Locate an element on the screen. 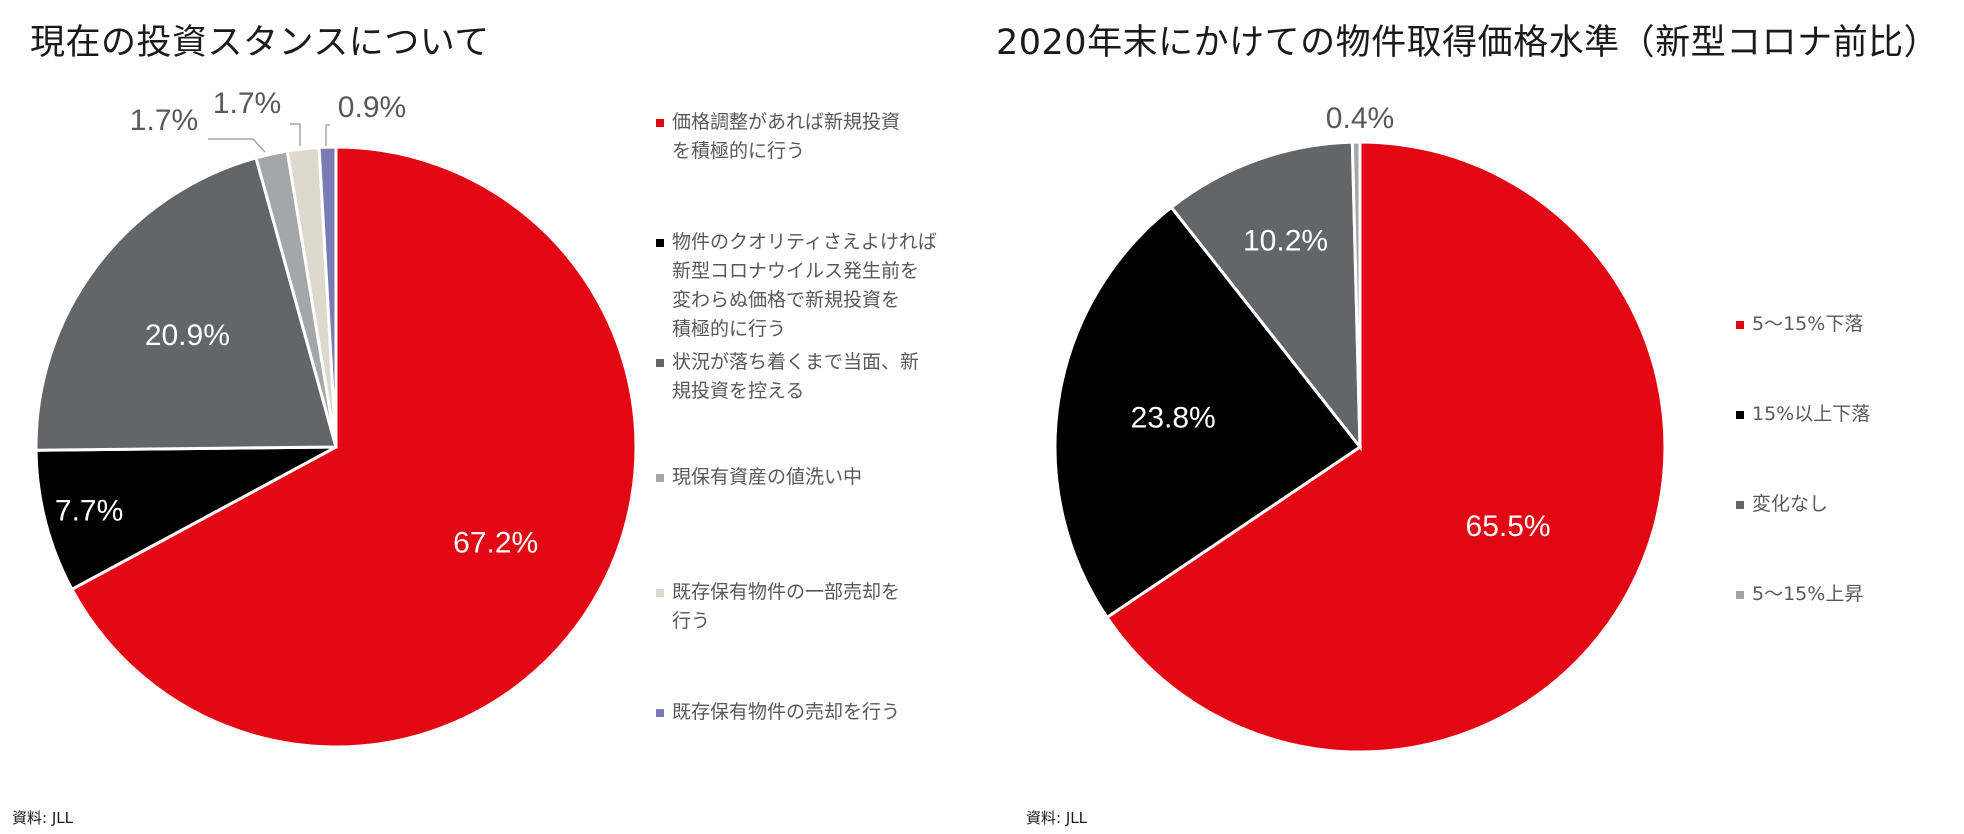 The width and height of the screenshot is (1964, 834). legend-label: 5～15%下落 is located at coordinates (1808, 324).